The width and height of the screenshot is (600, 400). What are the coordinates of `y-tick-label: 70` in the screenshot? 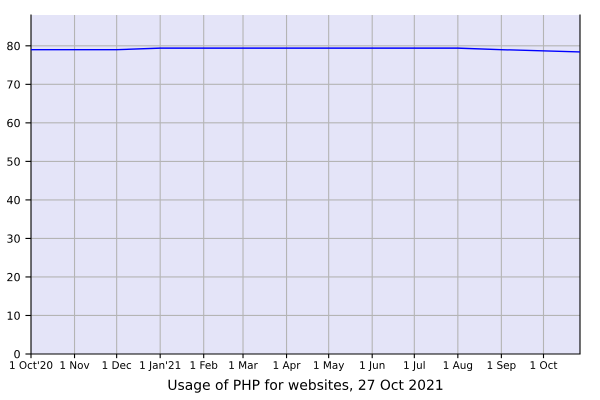 It's located at (13, 84).